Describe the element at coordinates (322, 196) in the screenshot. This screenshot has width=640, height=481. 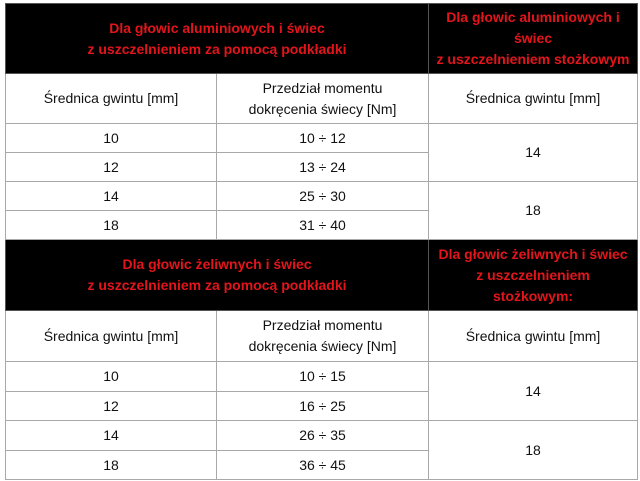
I see `torque-range-cell: 25 ÷ 30` at that location.